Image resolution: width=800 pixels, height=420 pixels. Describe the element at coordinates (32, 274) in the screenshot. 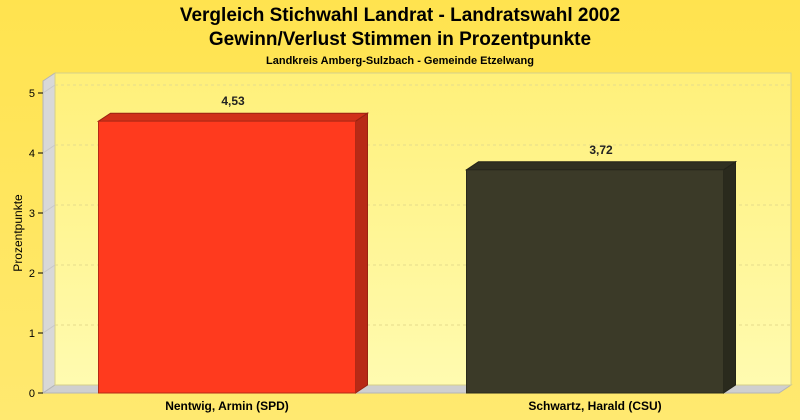

I see `y-tick-label: 2` at that location.